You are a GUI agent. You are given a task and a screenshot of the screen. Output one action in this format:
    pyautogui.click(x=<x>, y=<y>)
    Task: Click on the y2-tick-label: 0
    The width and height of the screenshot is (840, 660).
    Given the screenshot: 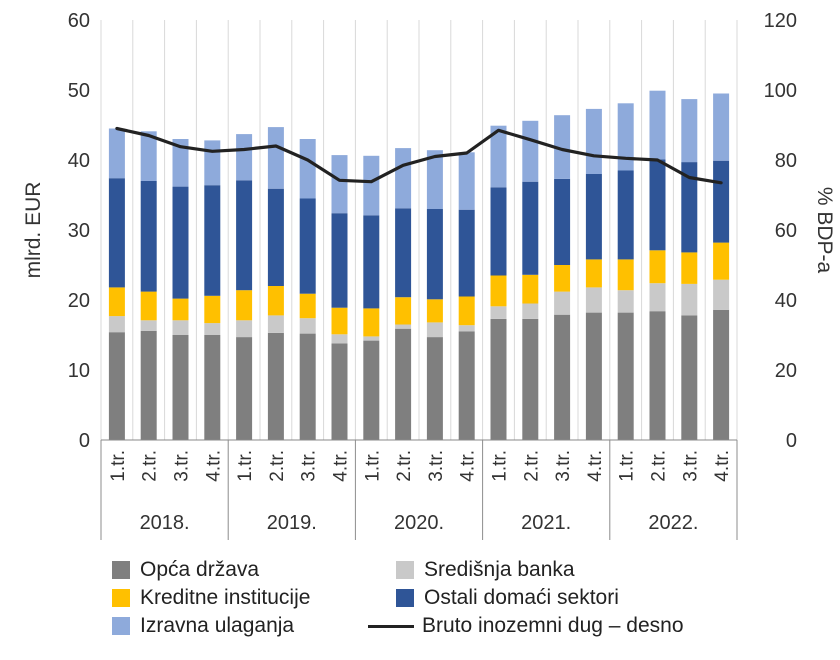 What is the action you would take?
    pyautogui.click(x=791, y=441)
    